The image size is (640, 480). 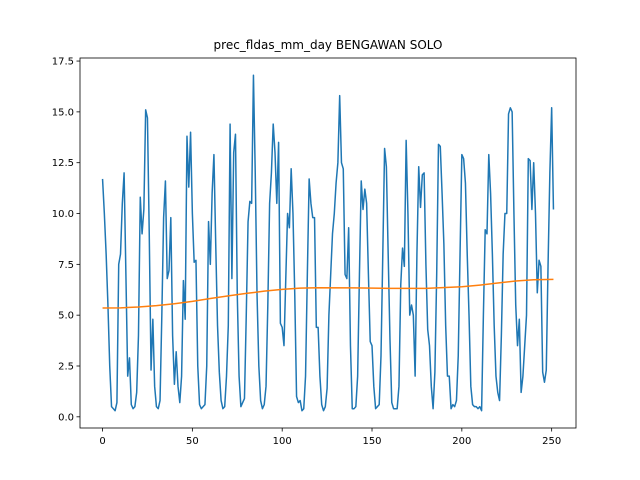 I want to click on y-tick-label: 10.0, so click(x=63, y=214).